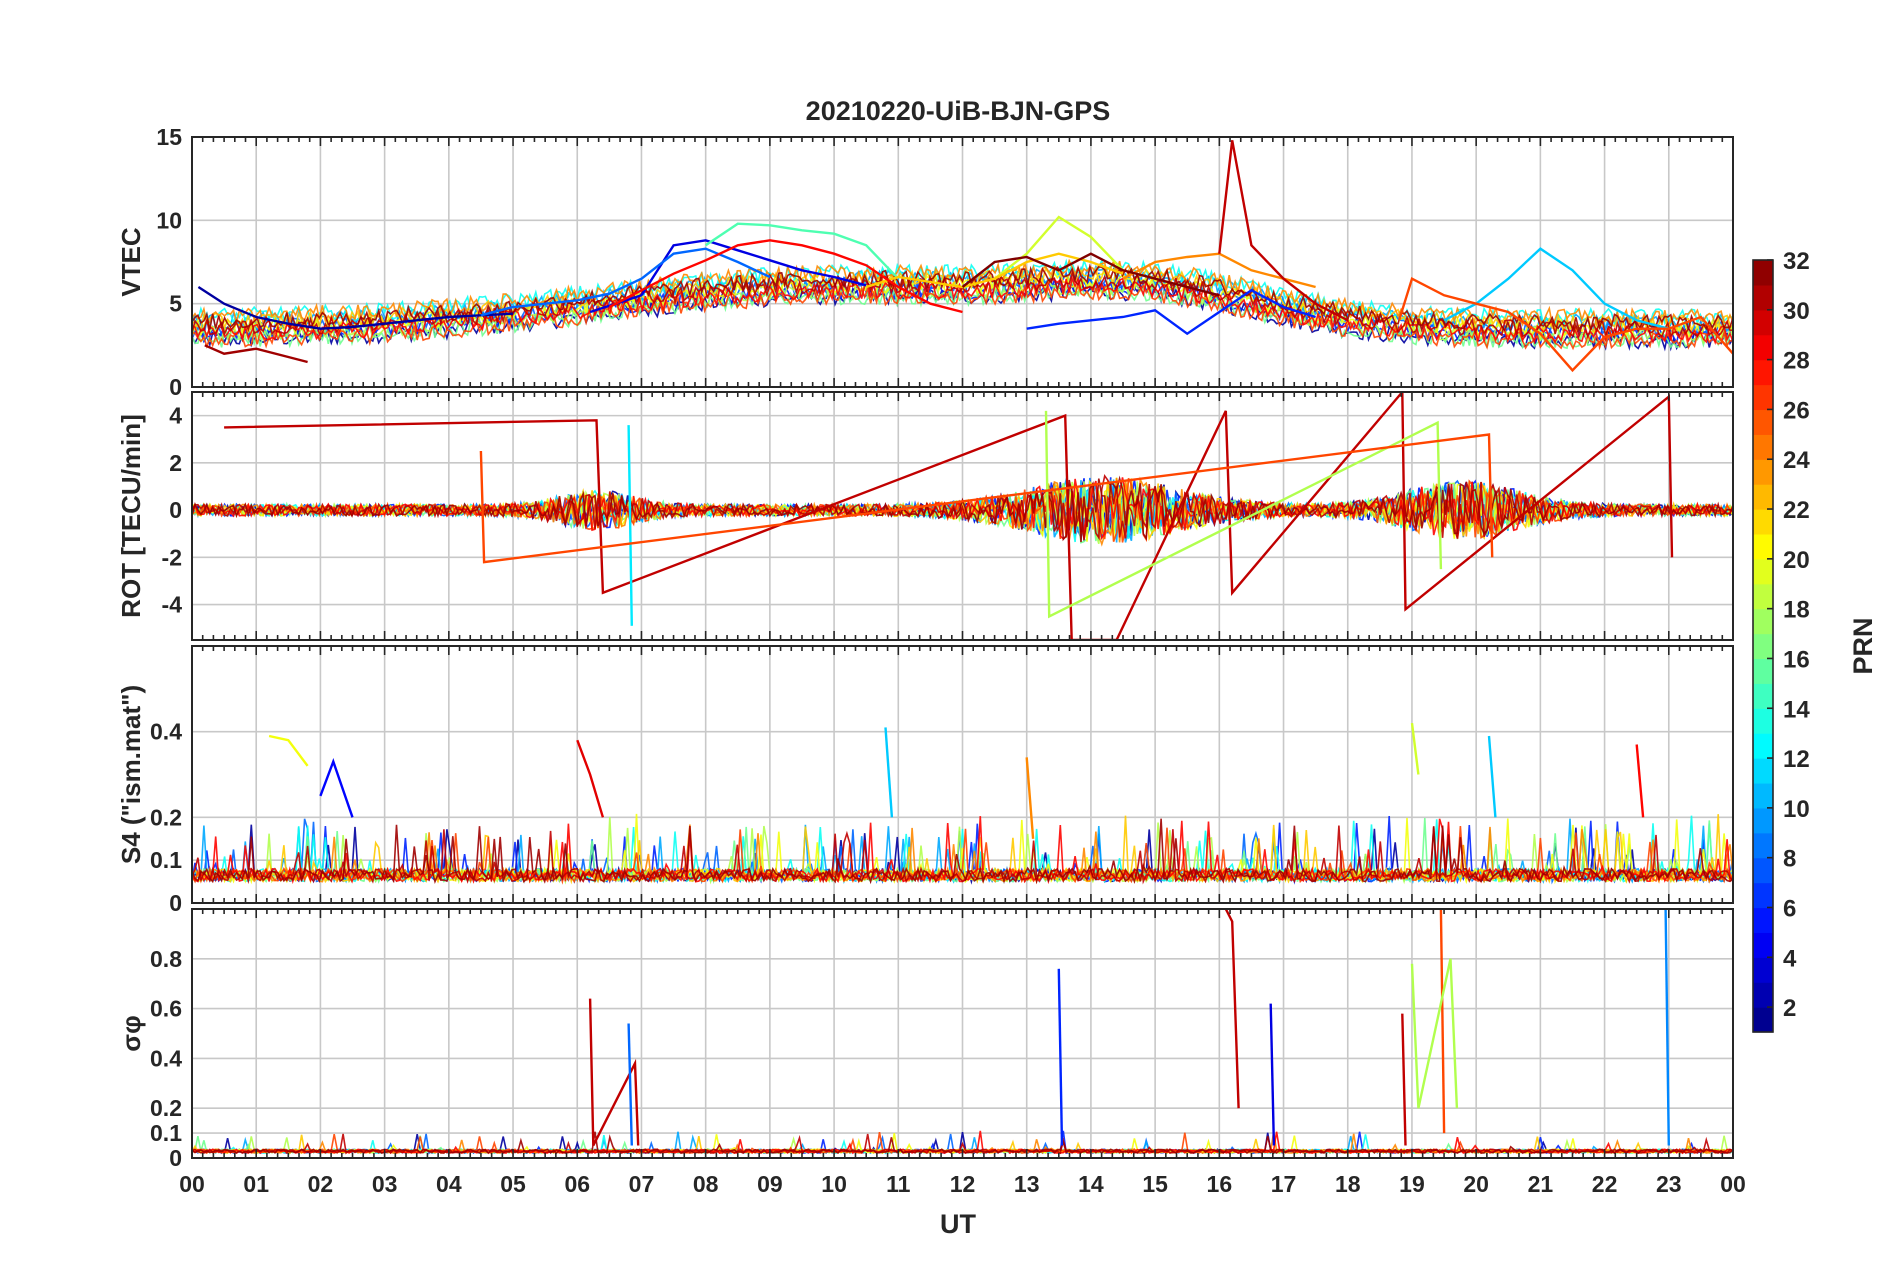 Image resolution: width=1902 pixels, height=1272 pixels. What do you see at coordinates (898, 1184) in the screenshot?
I see `x-tick-label: 11` at bounding box center [898, 1184].